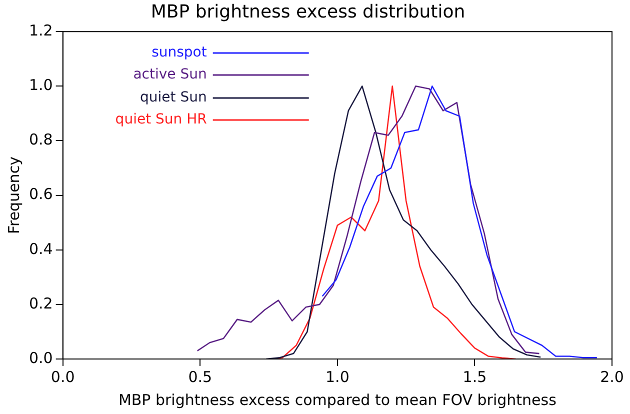 Image resolution: width=630 pixels, height=414 pixels. I want to click on text: quiet Sun HR, so click(161, 120).